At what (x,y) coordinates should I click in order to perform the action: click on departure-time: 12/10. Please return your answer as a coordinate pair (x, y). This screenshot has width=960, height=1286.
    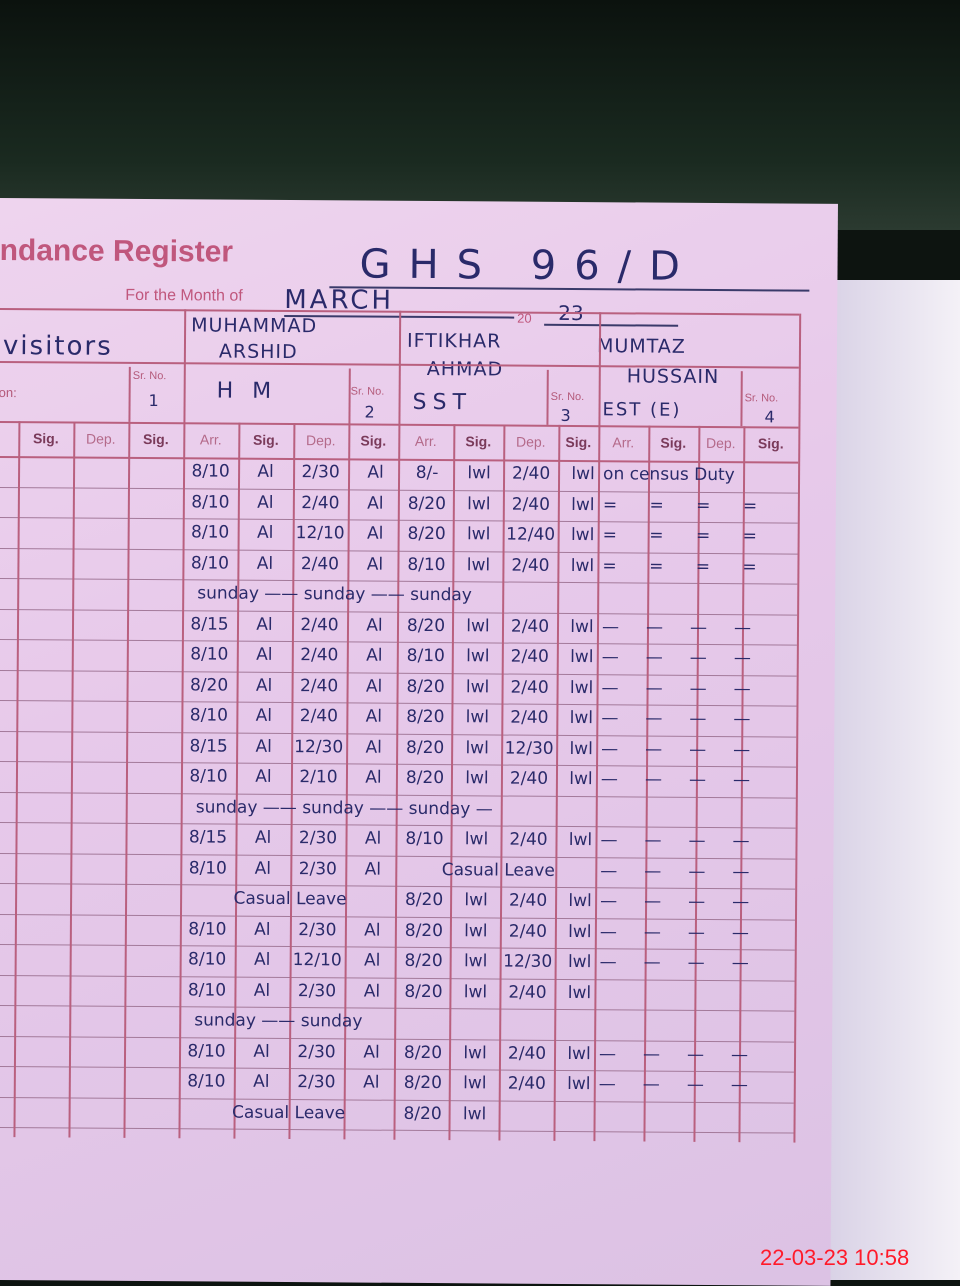
    Looking at the image, I should click on (320, 533).